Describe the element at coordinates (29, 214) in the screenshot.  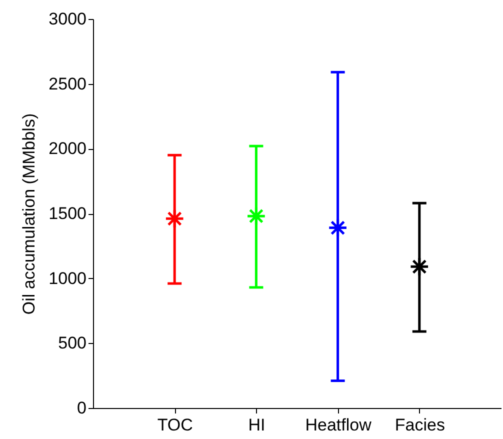
I see `y-axis-title: Oil accumulation (MMbbls)` at that location.